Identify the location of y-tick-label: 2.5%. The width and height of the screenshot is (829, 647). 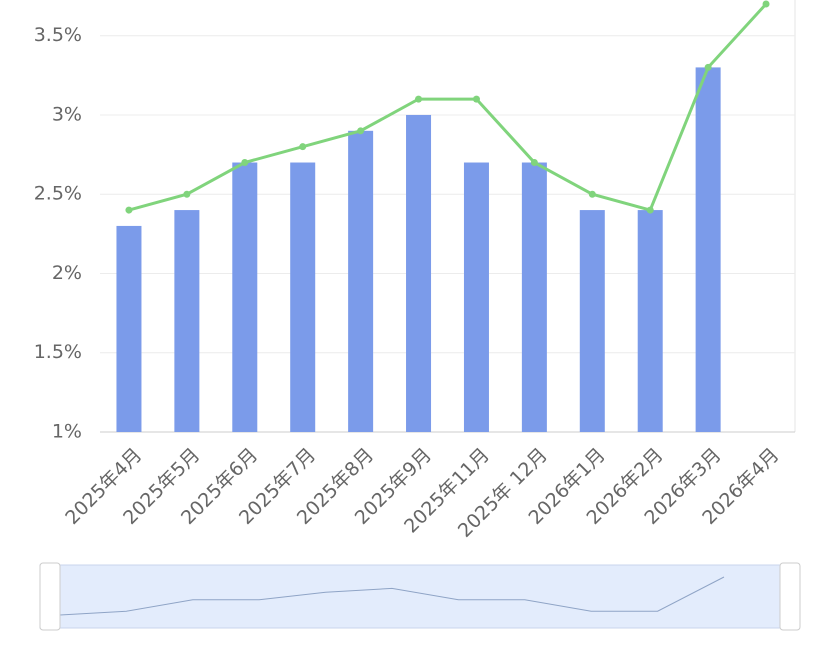
(58, 194).